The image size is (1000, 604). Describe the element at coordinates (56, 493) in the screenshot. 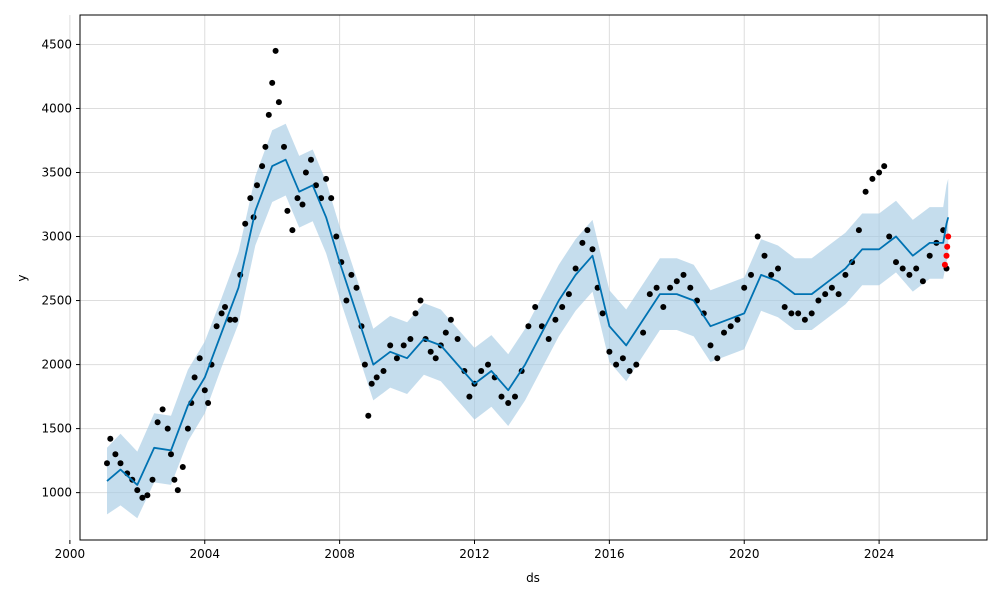

I see `y-tick-label: 1000` at that location.